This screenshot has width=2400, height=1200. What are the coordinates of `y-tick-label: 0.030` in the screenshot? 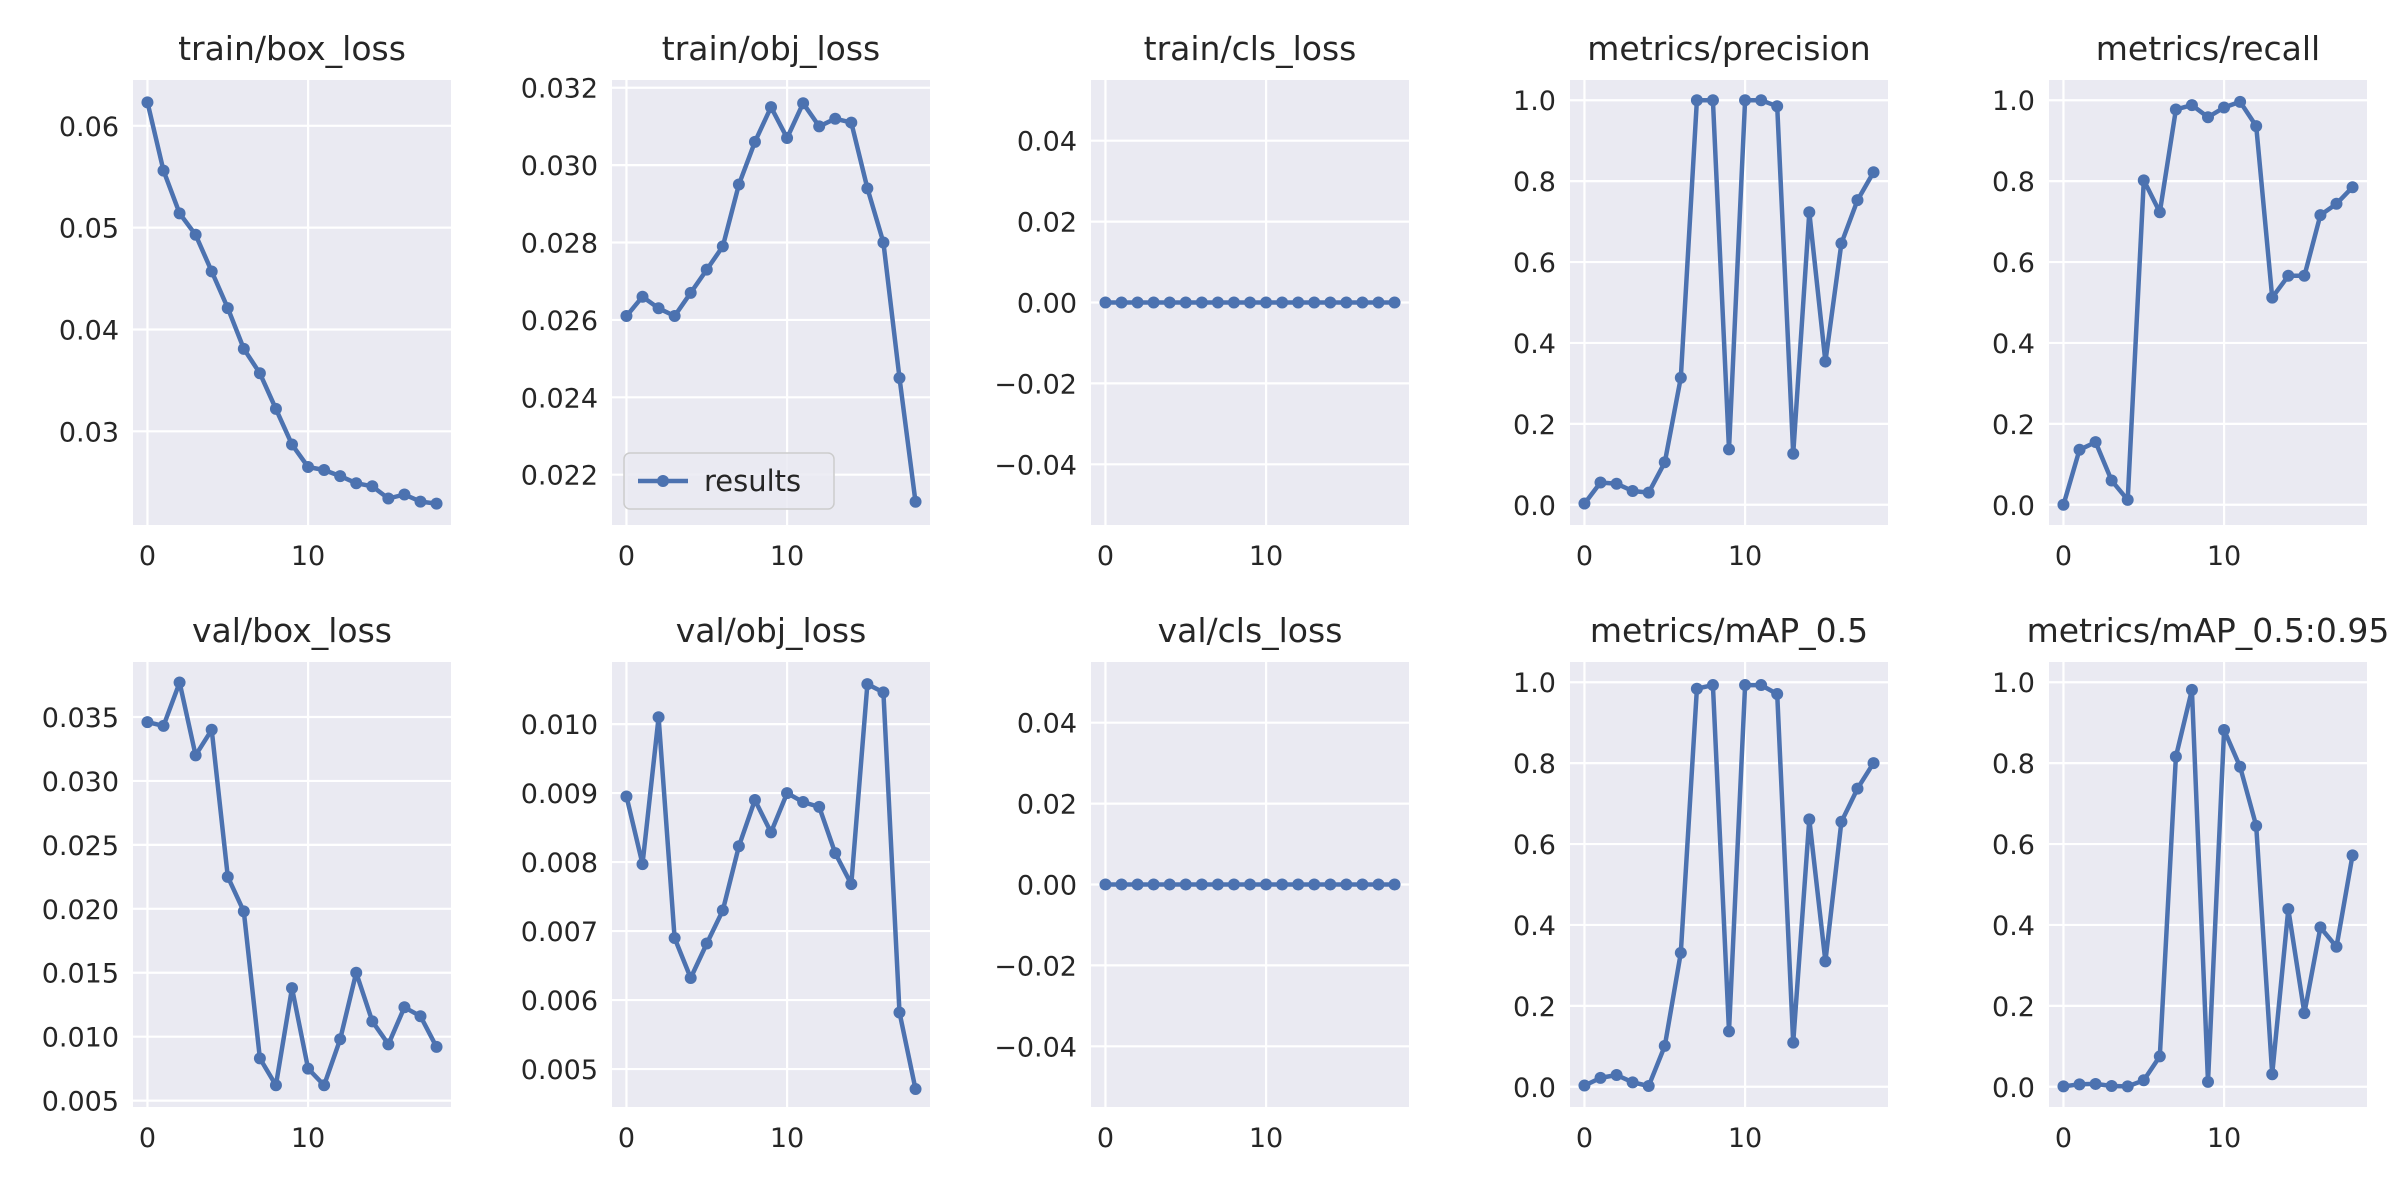 It's located at (80, 782).